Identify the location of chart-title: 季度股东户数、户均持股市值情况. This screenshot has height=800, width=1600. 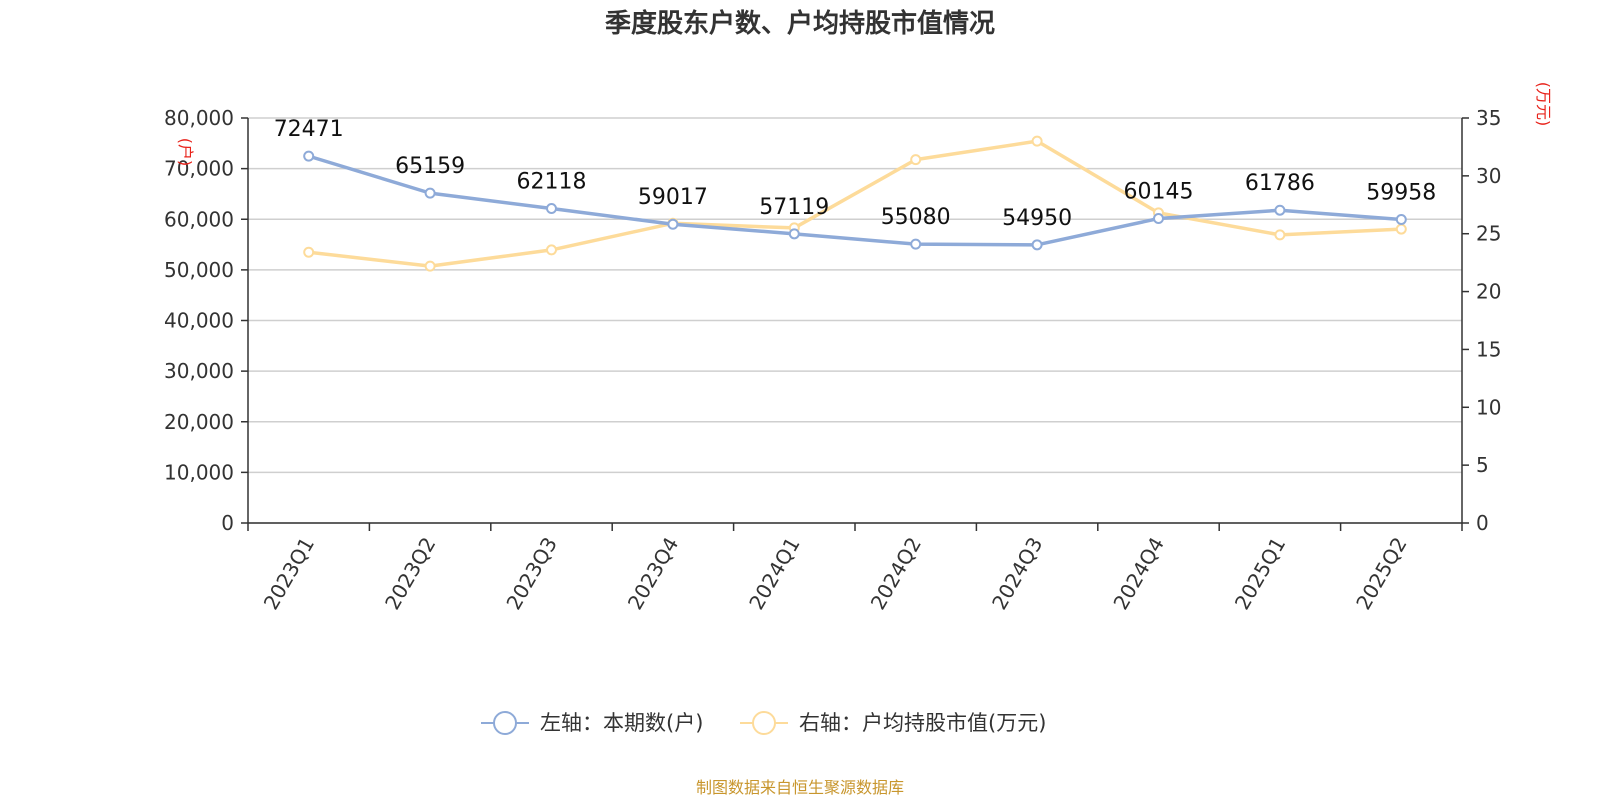
(800, 23).